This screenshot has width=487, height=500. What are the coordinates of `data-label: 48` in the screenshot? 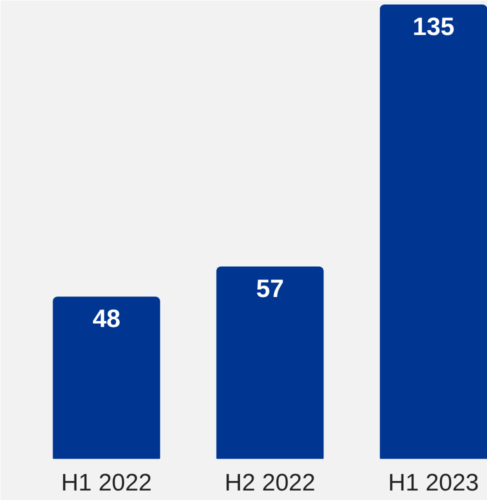 It's located at (106, 319).